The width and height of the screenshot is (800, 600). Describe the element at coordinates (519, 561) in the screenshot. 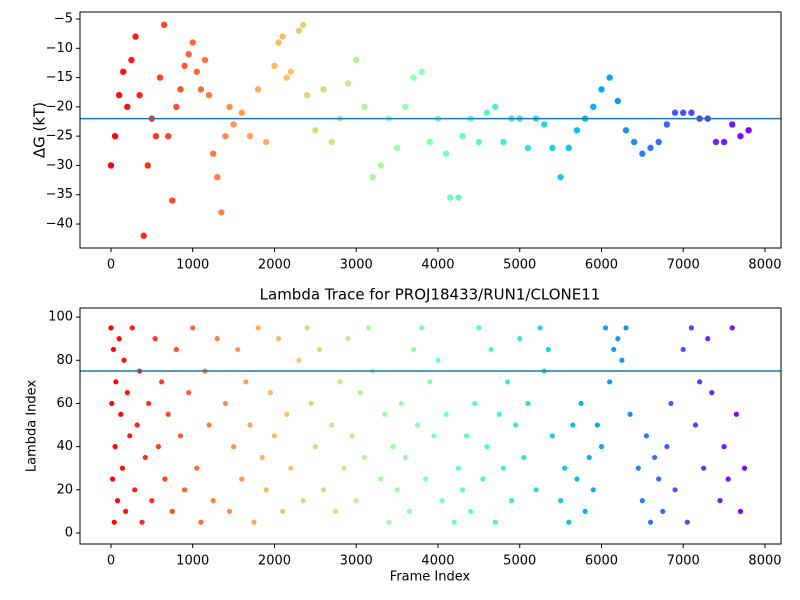

I see `x-tick-label: 5000` at that location.